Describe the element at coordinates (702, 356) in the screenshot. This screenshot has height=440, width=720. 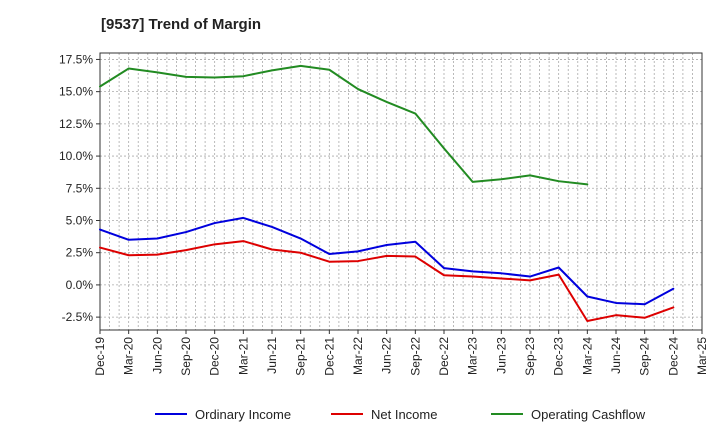
I see `x-tick-label: Mar-25` at that location.